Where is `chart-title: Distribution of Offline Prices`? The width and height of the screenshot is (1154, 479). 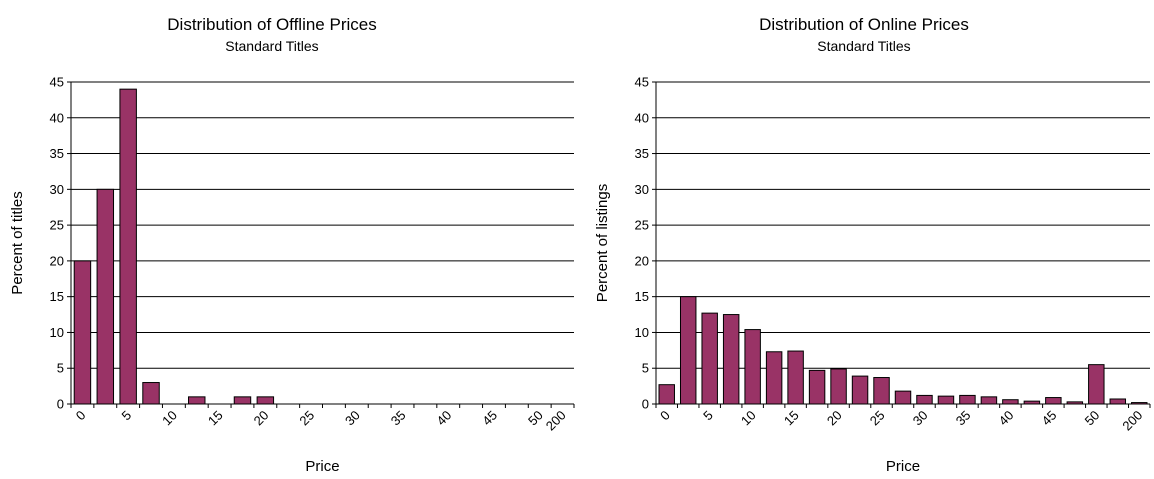 chart-title: Distribution of Offline Prices is located at coordinates (271, 24).